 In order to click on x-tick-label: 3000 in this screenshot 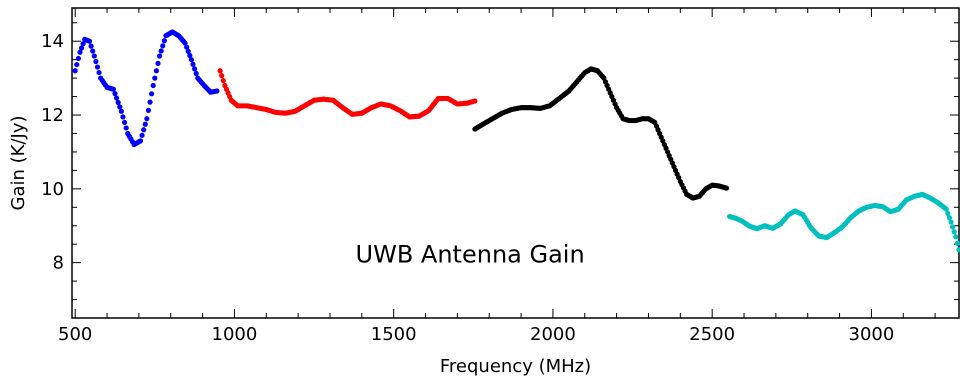, I will do `click(872, 334)`.